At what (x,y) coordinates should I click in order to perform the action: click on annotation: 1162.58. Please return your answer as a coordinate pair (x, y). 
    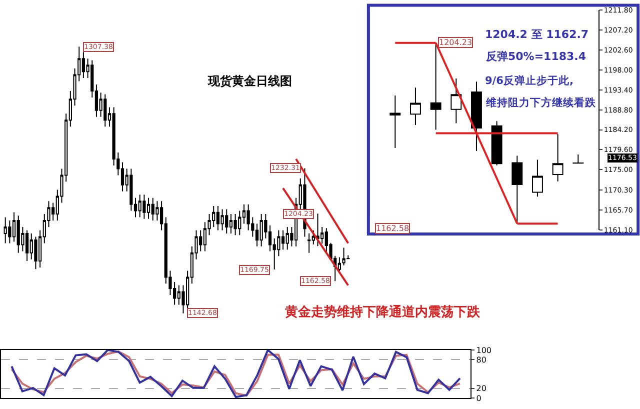
    Looking at the image, I should click on (393, 228).